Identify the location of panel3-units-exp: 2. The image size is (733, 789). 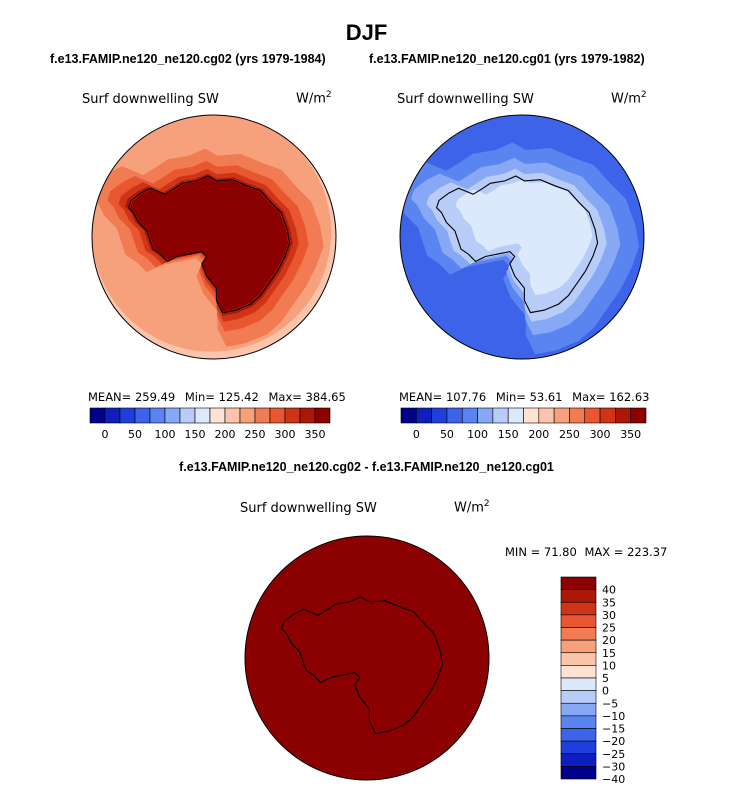
(486, 504).